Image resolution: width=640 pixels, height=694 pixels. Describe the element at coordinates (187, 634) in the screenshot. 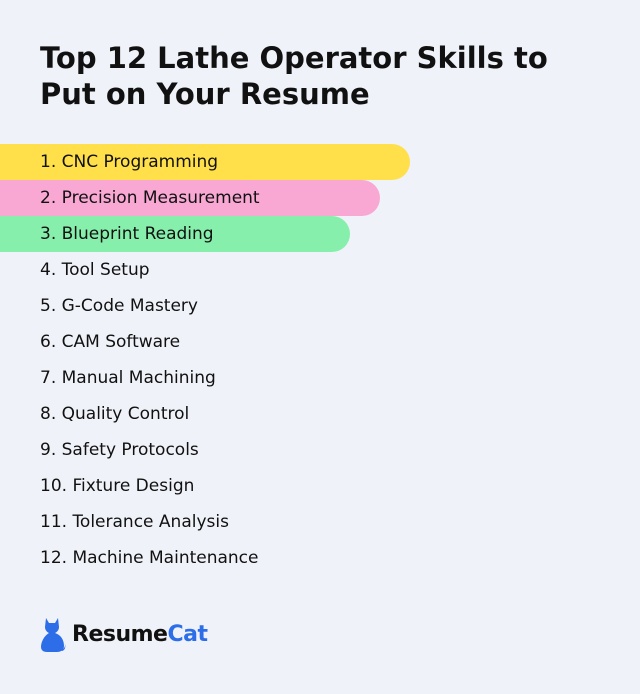

I see `logo-text-accent: Cat` at that location.